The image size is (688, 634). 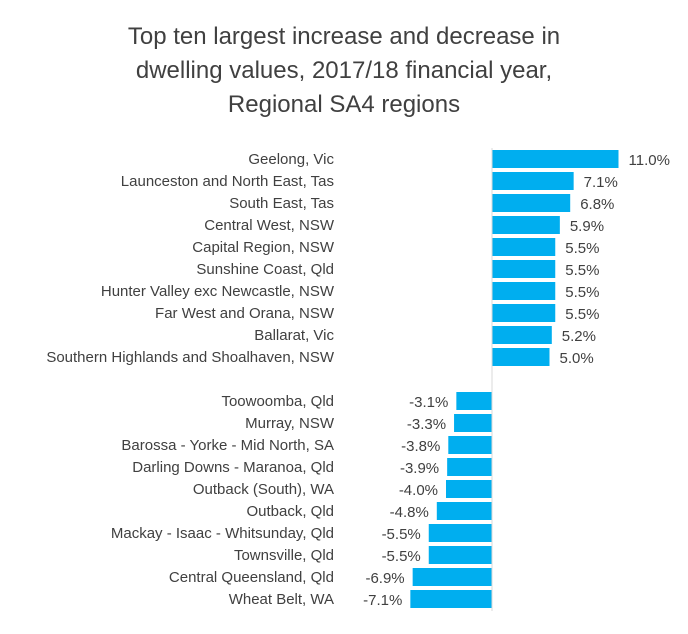 I want to click on category-label: Outback, Qld, so click(x=290, y=511).